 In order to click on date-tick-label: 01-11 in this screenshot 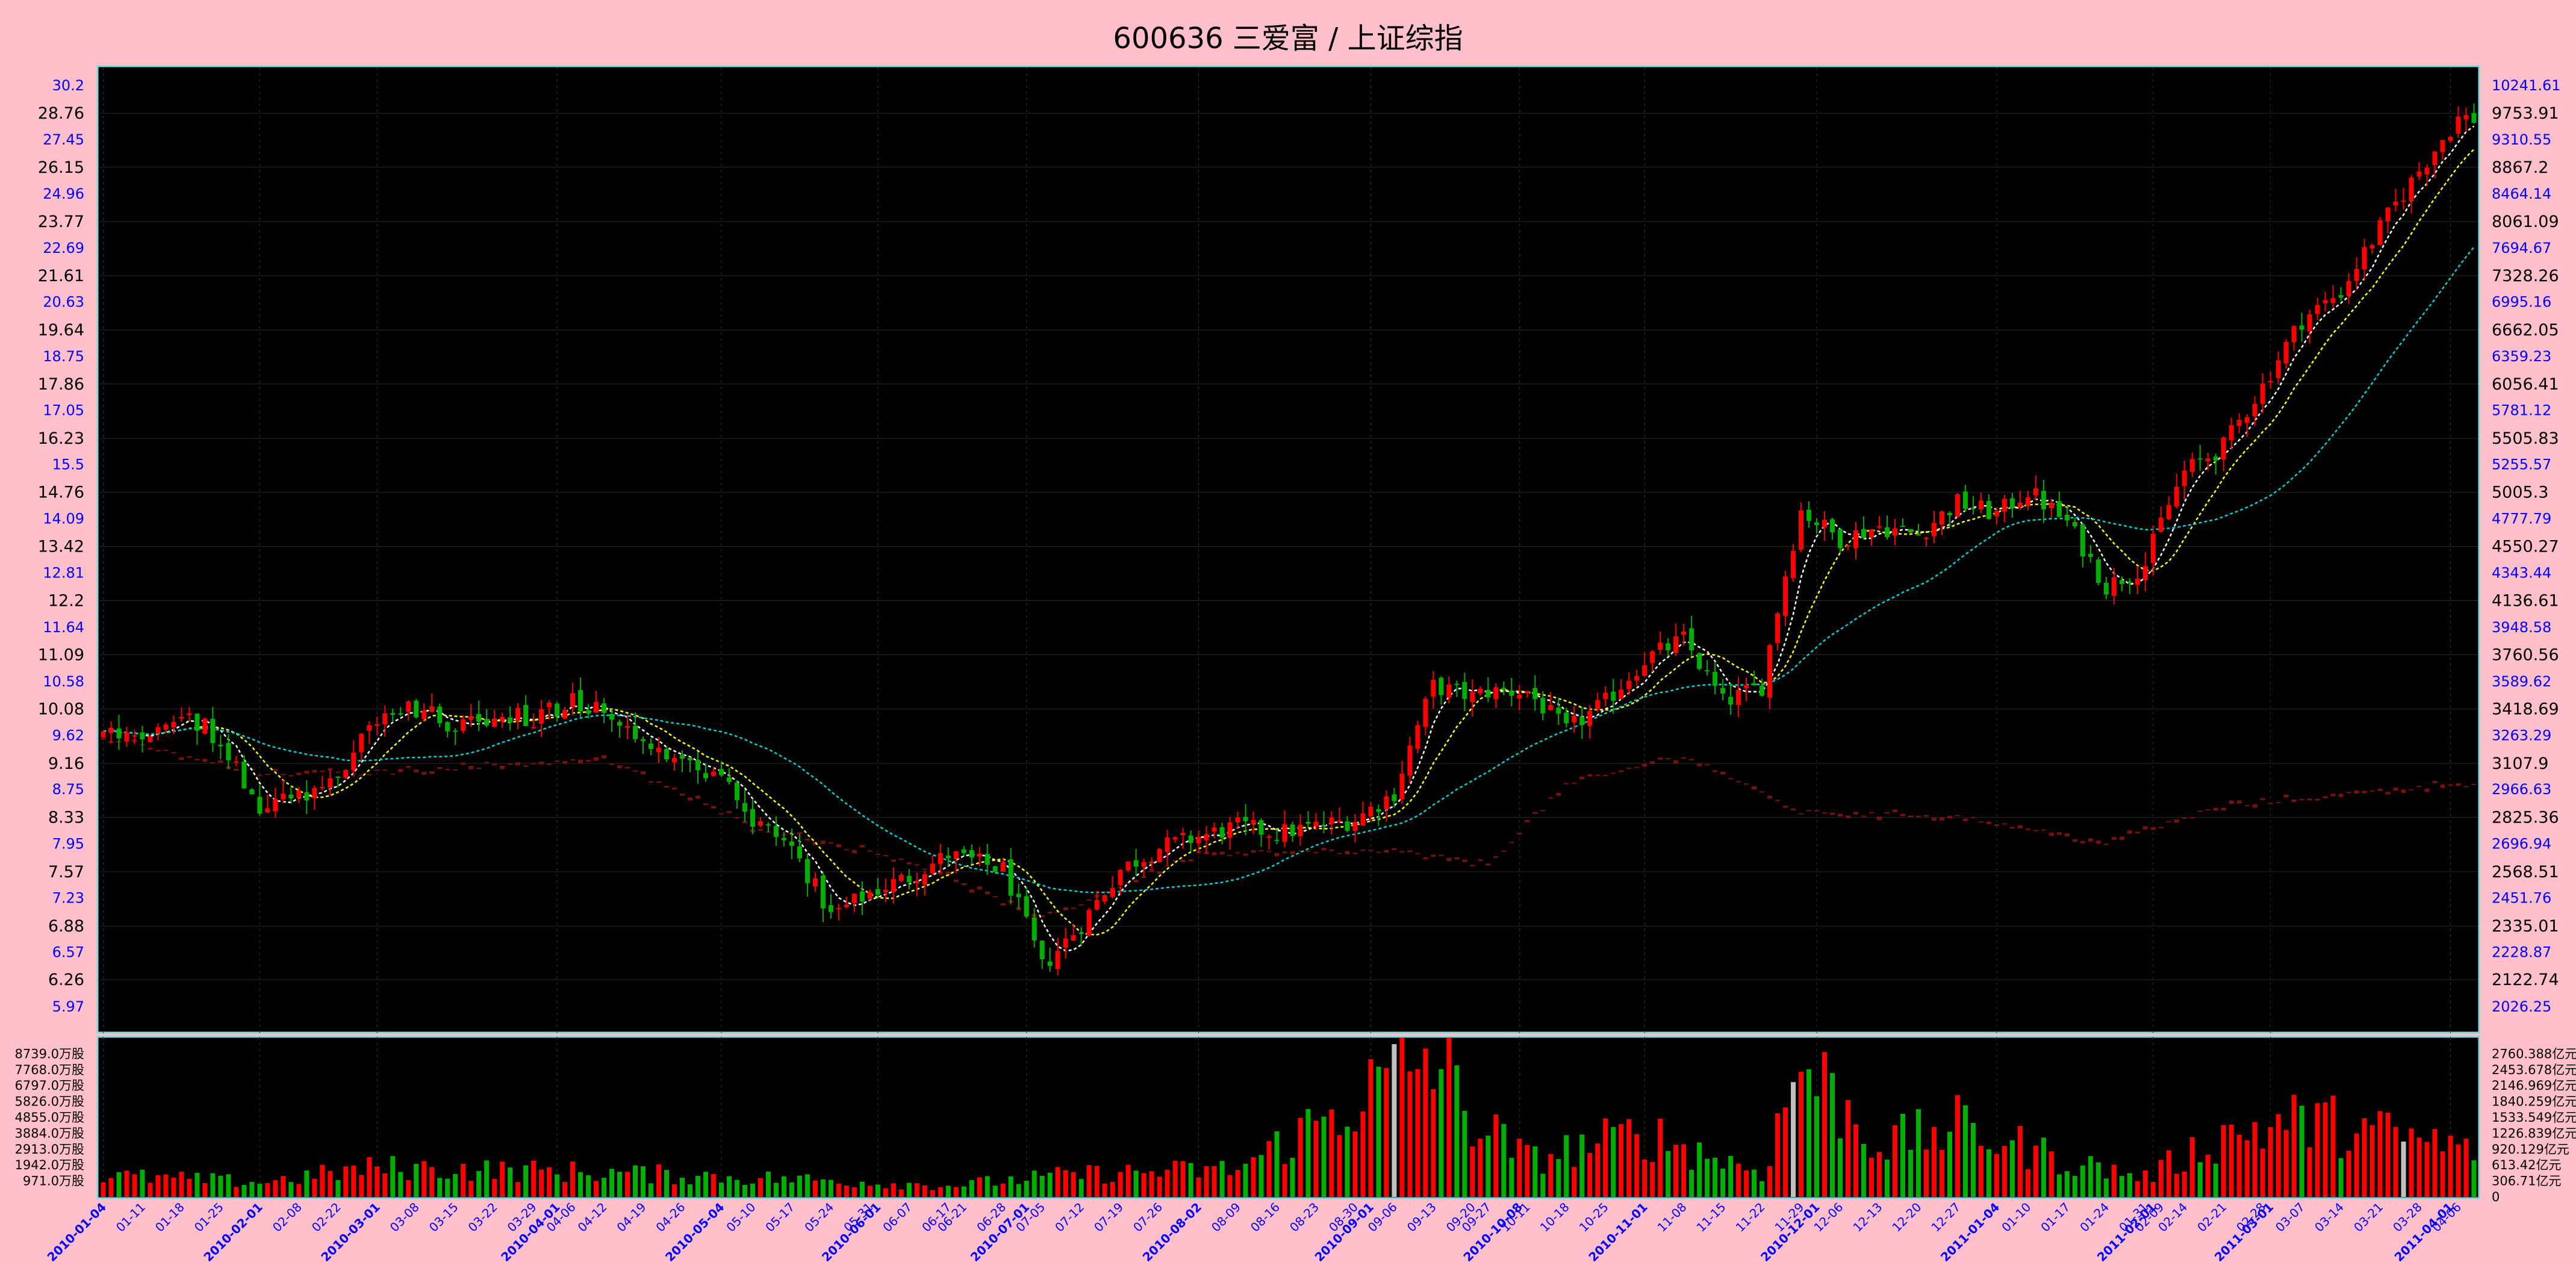, I will do `click(131, 1217)`.